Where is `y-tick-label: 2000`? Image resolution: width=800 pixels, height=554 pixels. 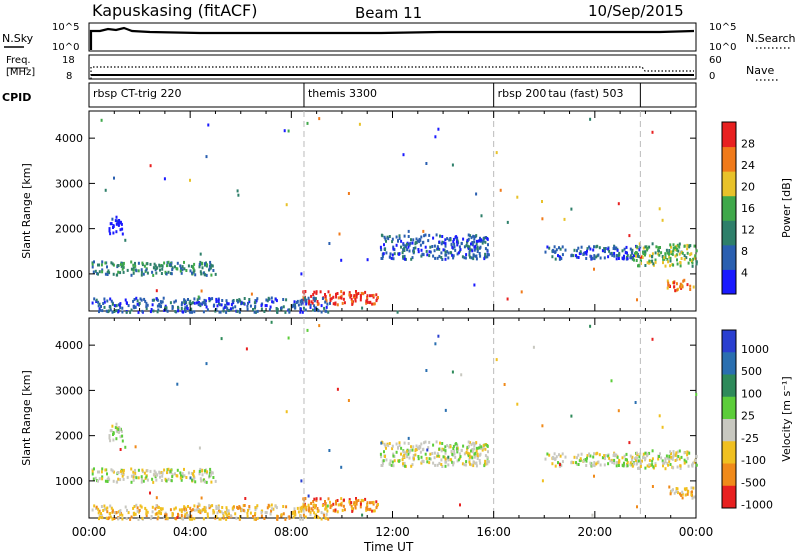
y-tick-label: 2000 is located at coordinates (69, 229).